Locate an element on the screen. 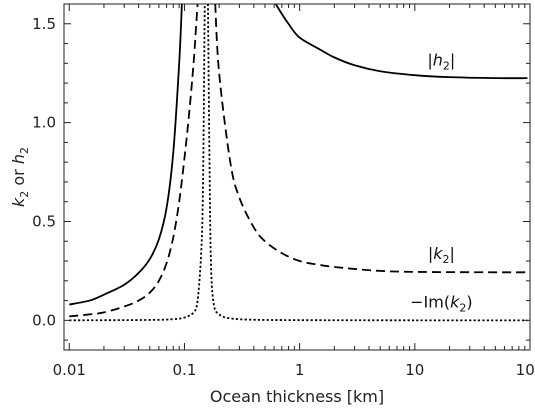  solid-series-line is located at coordinates (401, 42).